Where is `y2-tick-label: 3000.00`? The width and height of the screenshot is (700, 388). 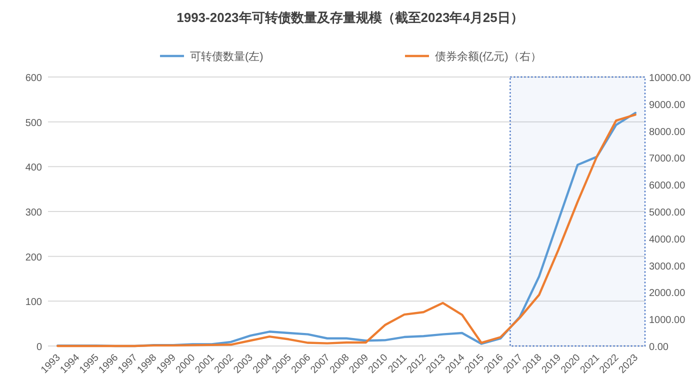
y2-tick-label: 3000.00 is located at coordinates (667, 266).